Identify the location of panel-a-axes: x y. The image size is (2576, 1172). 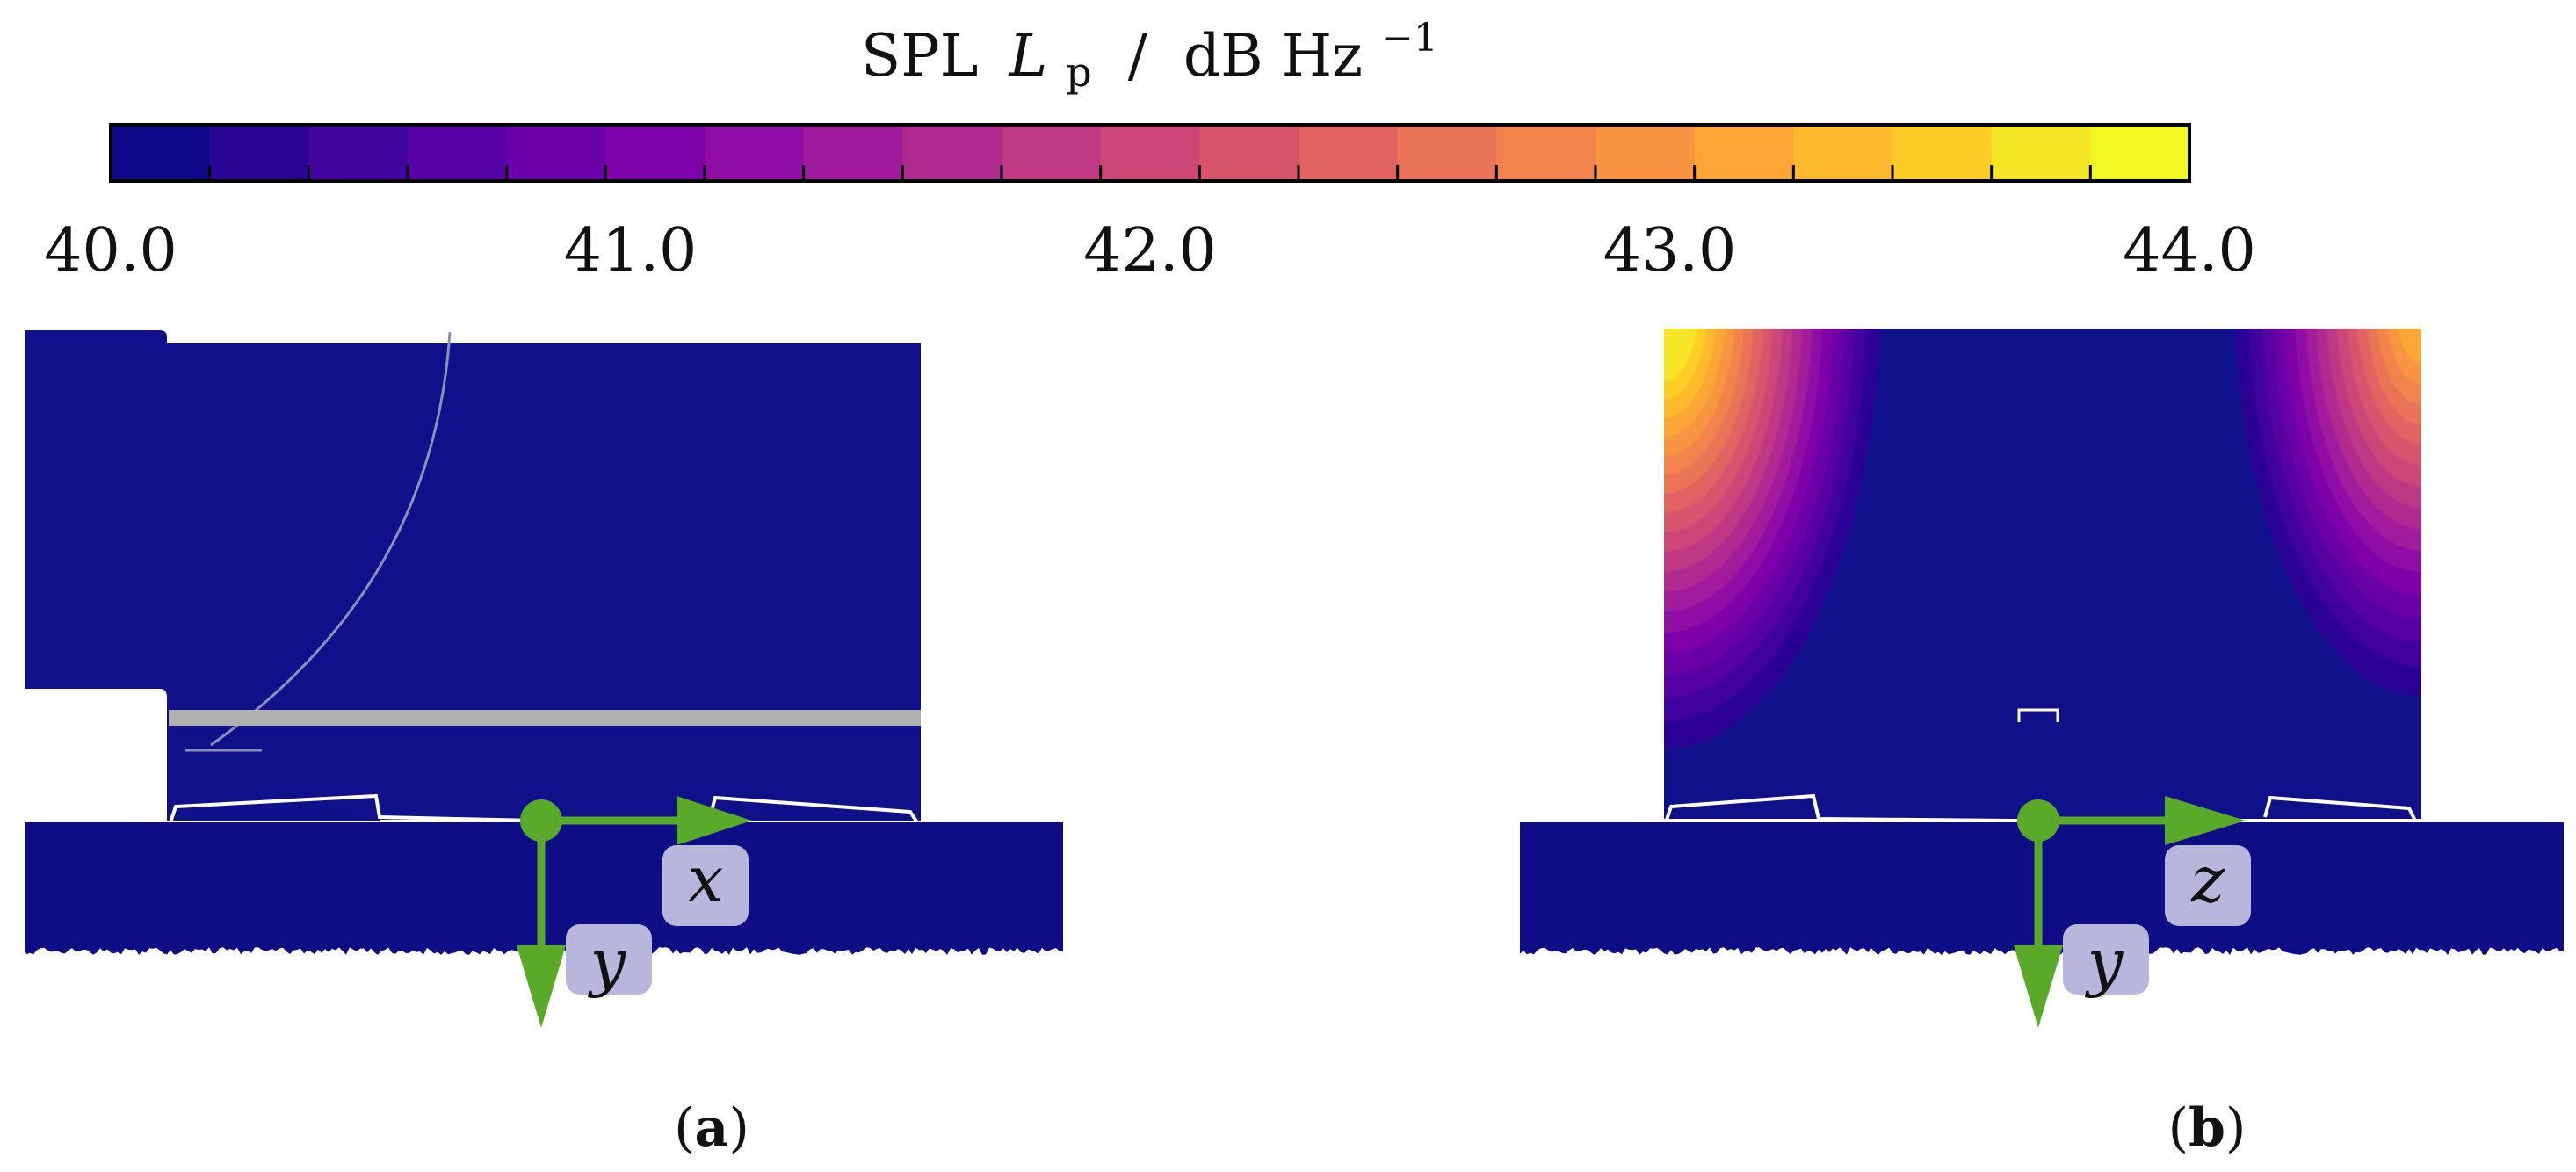
(634, 912).